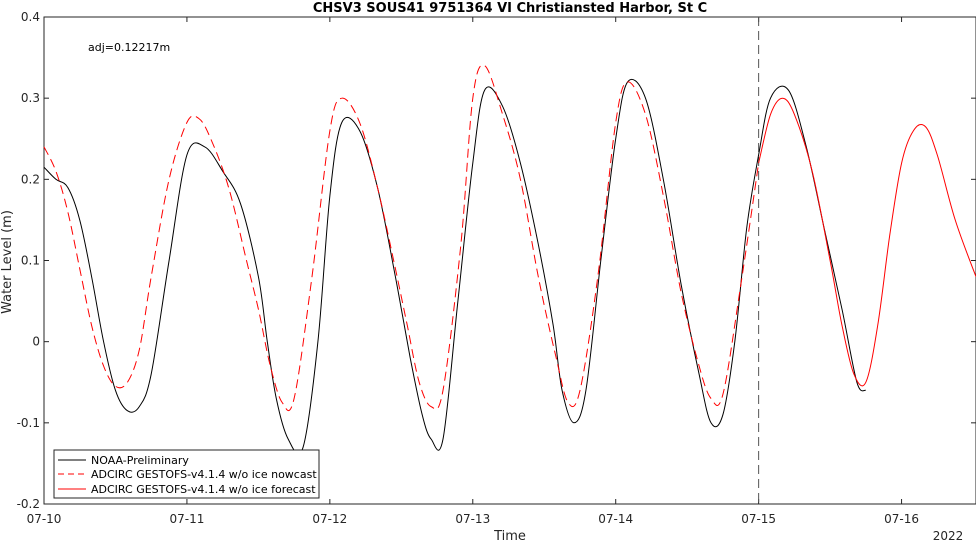 The height and width of the screenshot is (541, 976). Describe the element at coordinates (129, 47) in the screenshot. I see `adjustment-annotation: adj=0.12217m` at that location.